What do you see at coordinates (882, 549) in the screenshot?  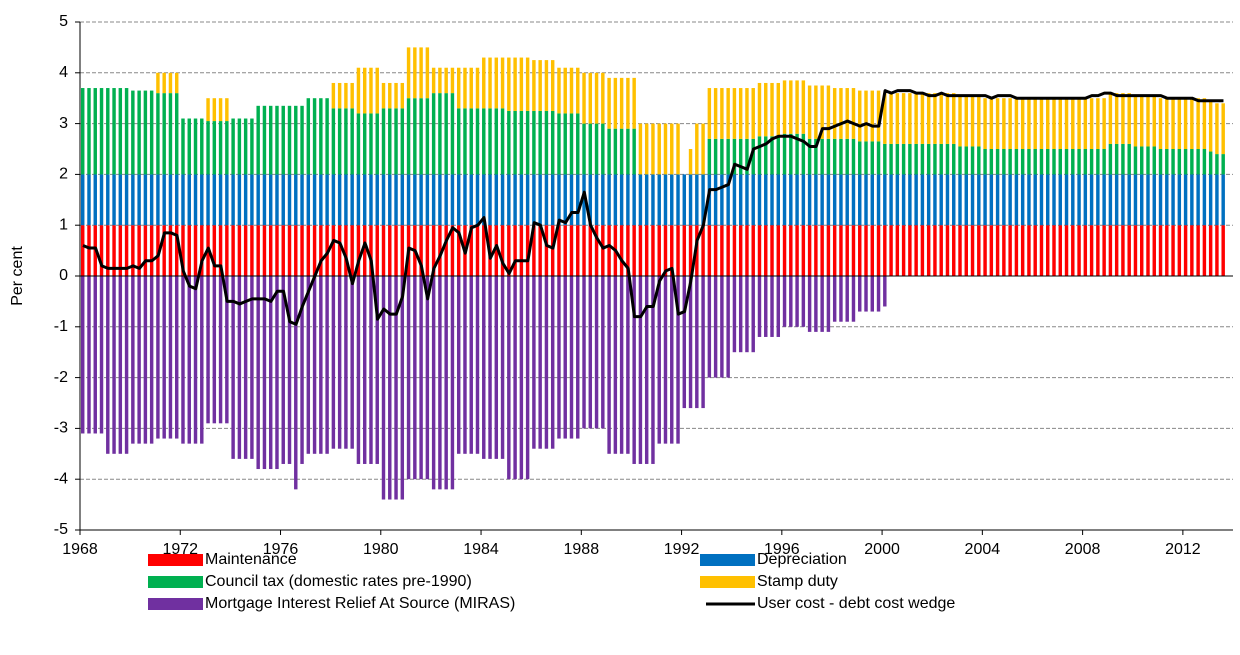 I see `x-tick-label: 2000` at bounding box center [882, 549].